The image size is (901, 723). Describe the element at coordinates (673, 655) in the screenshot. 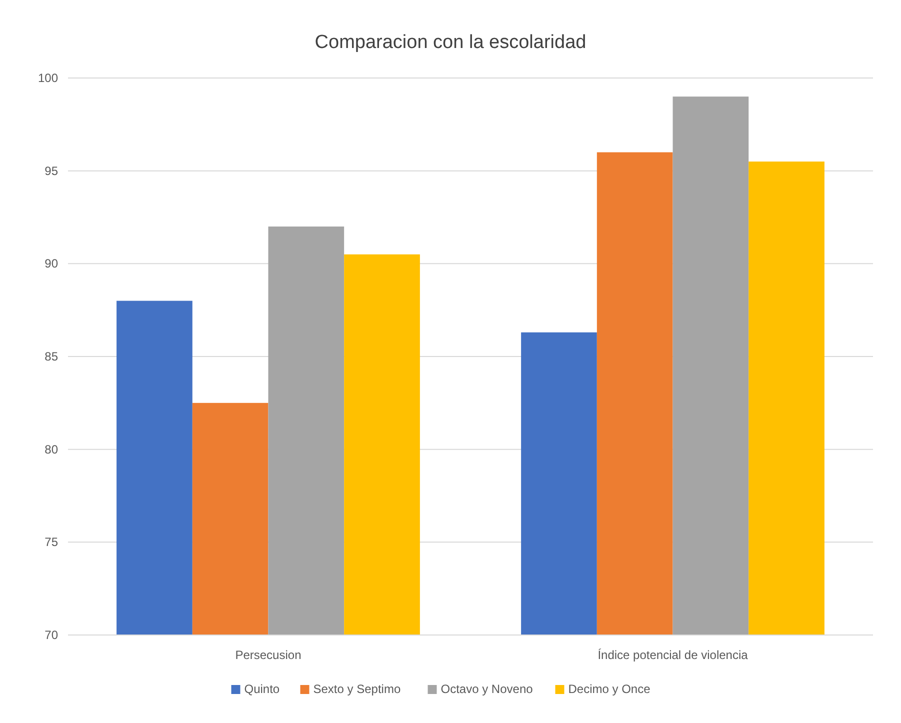

I see `x-tick-label: Índice potencial de violencia` at that location.